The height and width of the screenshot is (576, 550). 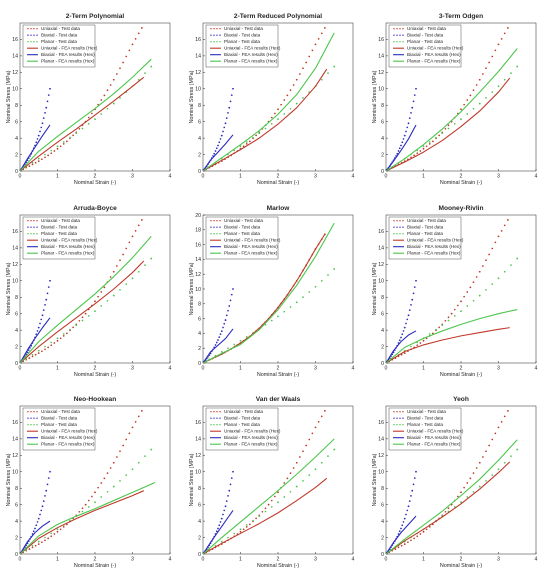 What do you see at coordinates (269, 292) in the screenshot?
I see `series-group` at bounding box center [269, 292].